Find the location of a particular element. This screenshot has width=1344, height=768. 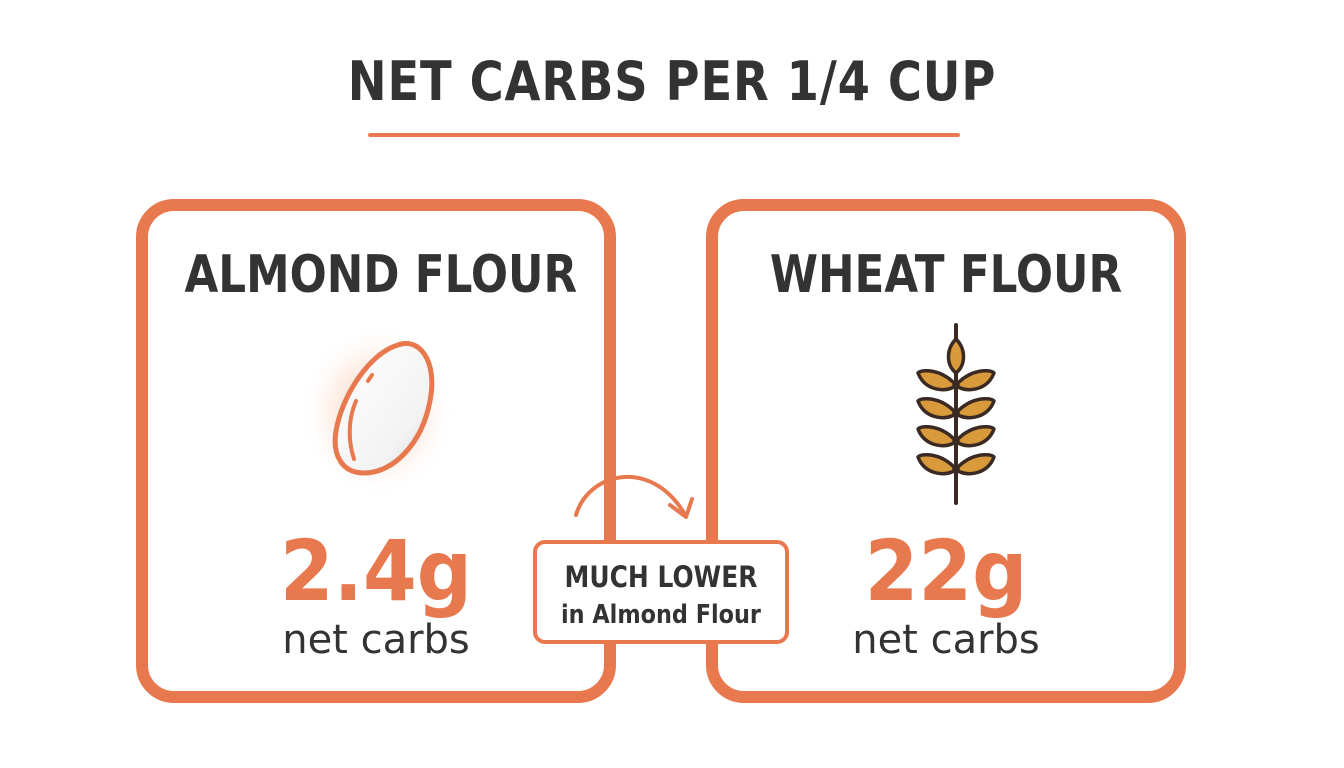

callout-headline: MUCH LOWER is located at coordinates (661, 577).